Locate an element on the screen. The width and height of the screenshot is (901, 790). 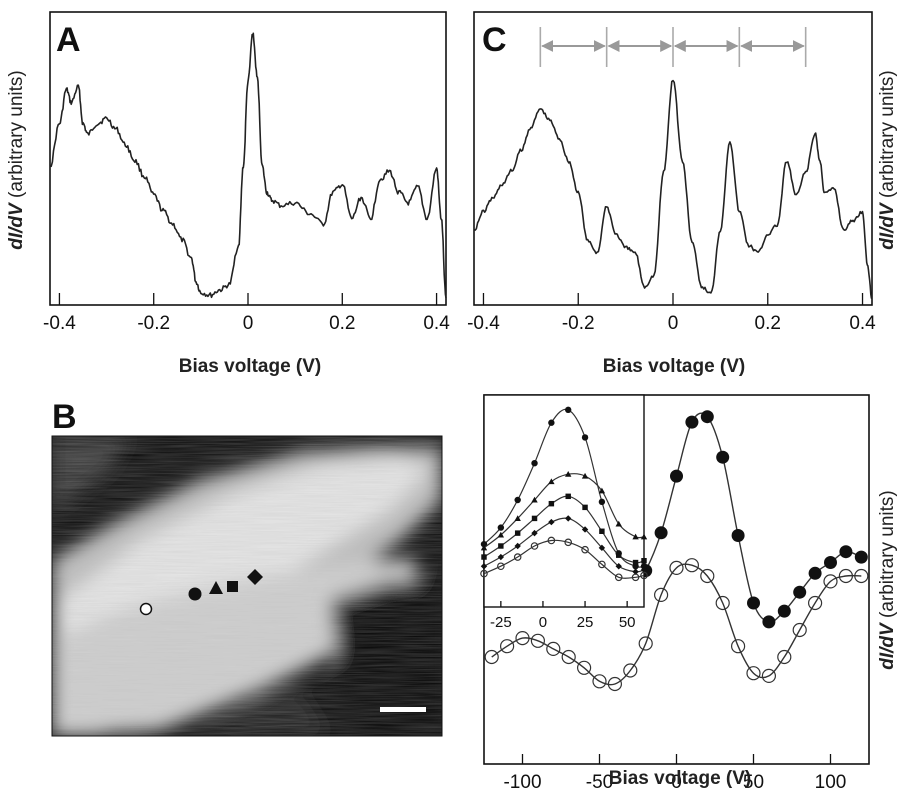
panel-a-trace is located at coordinates (248, 165).